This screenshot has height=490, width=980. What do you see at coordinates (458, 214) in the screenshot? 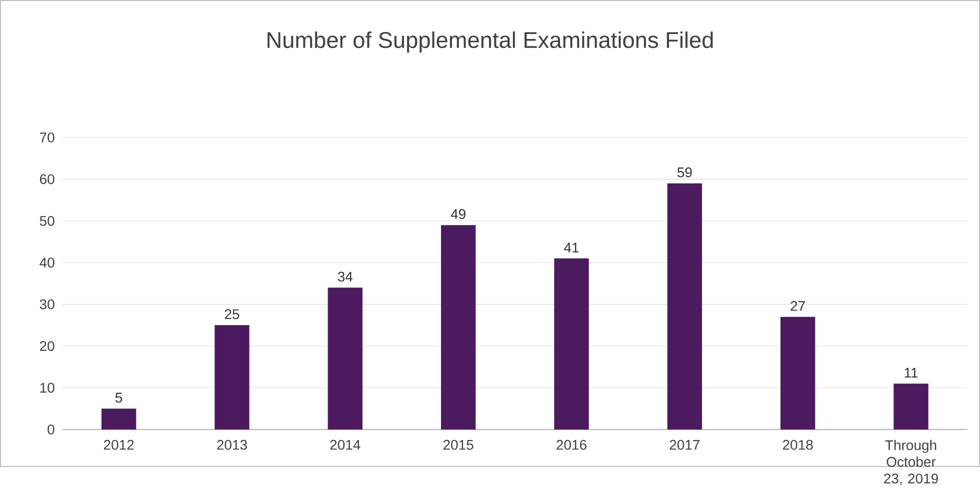
I see `data-label: 49` at bounding box center [458, 214].